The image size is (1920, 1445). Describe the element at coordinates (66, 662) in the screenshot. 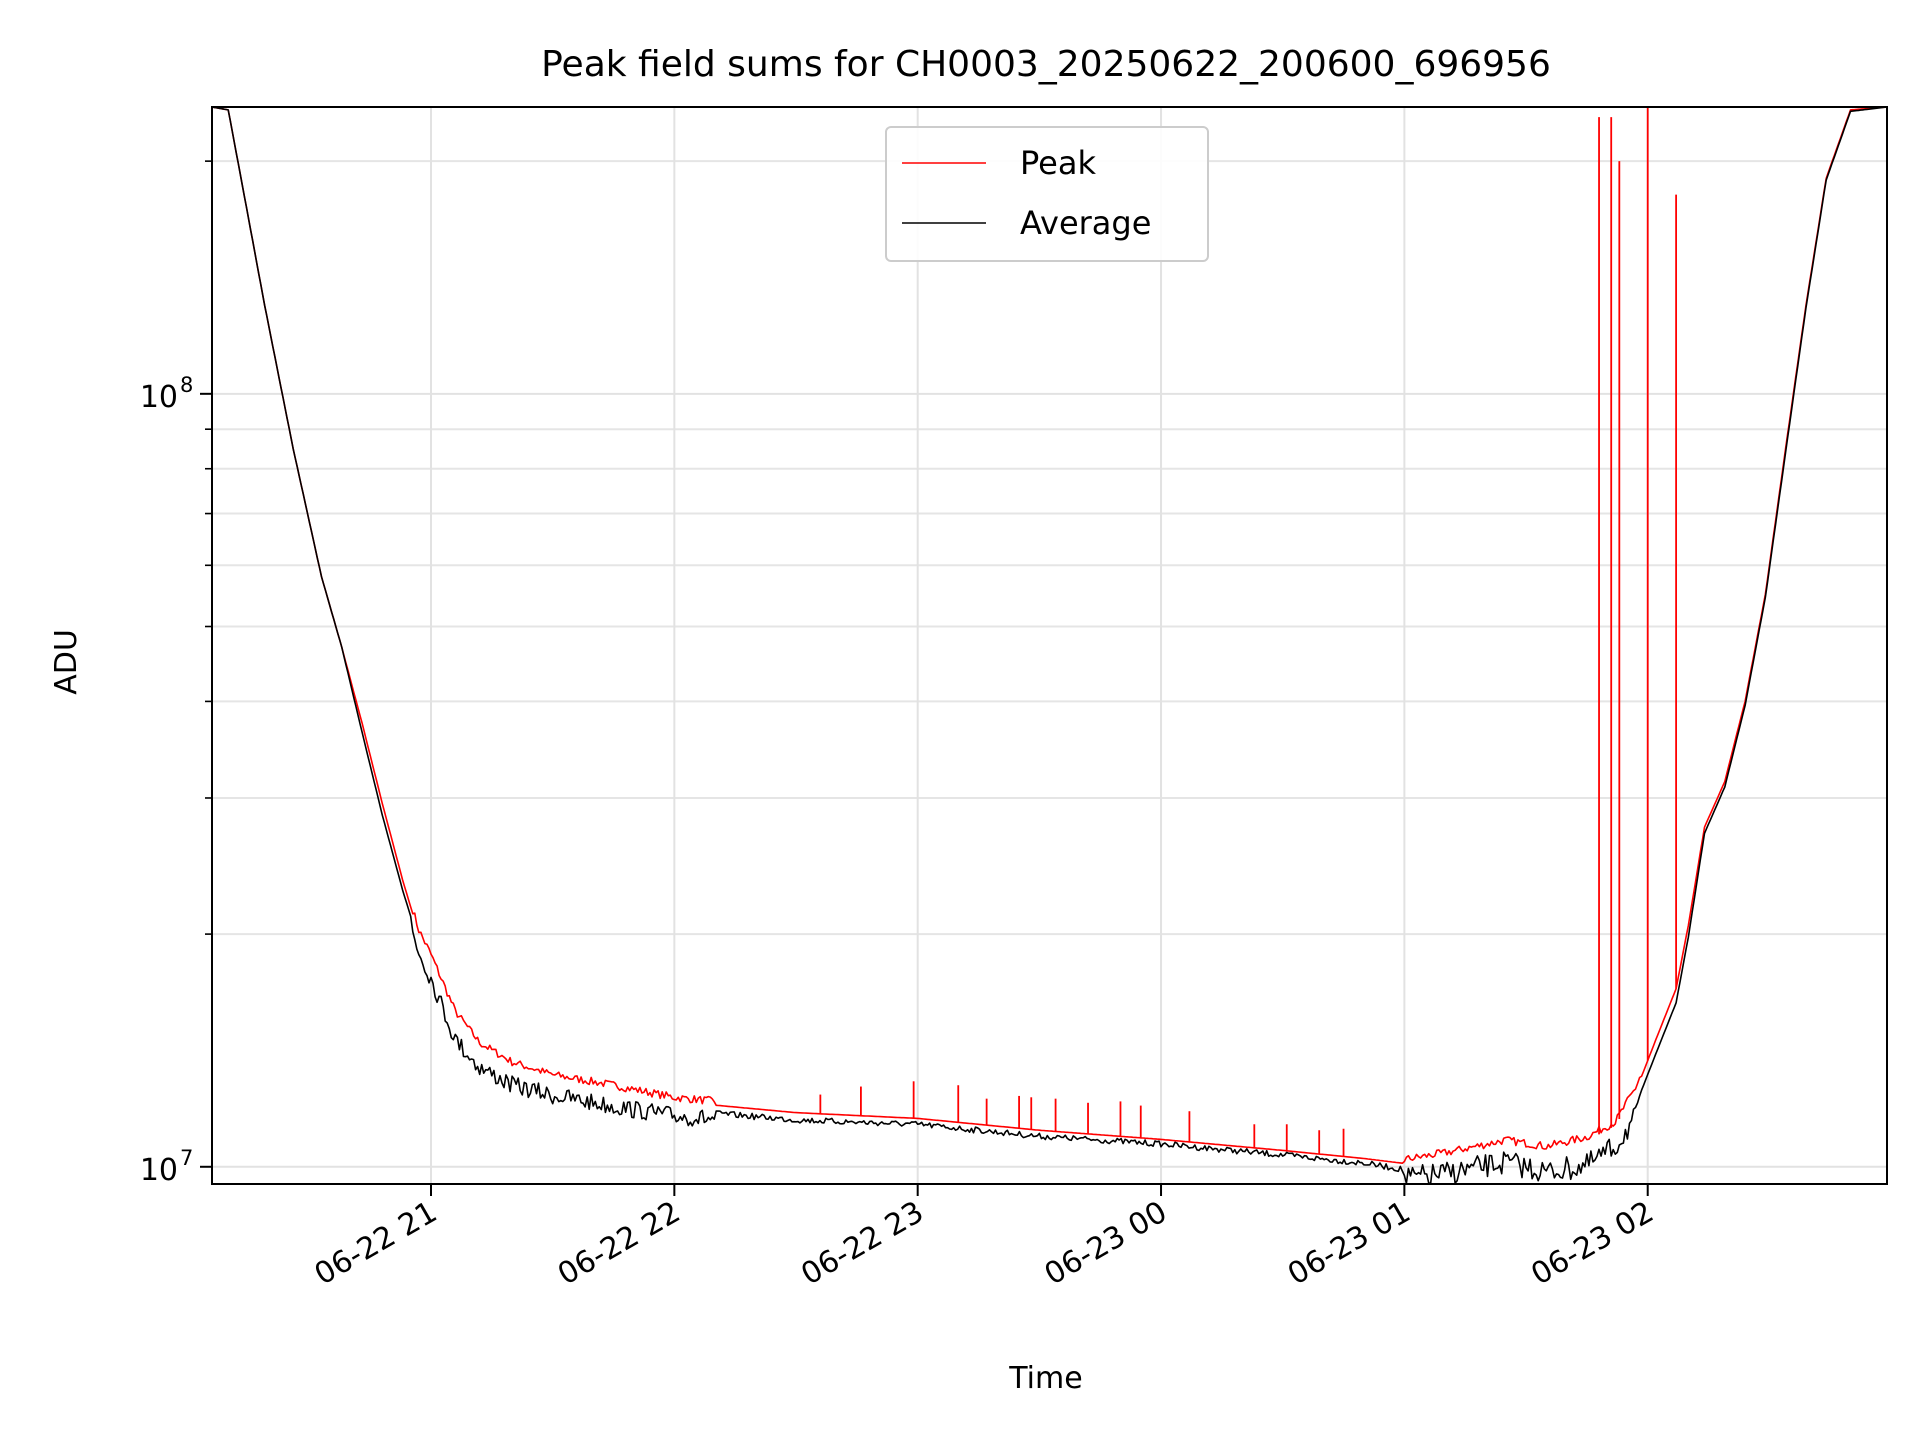

I see `y-axis-label: ADU` at that location.